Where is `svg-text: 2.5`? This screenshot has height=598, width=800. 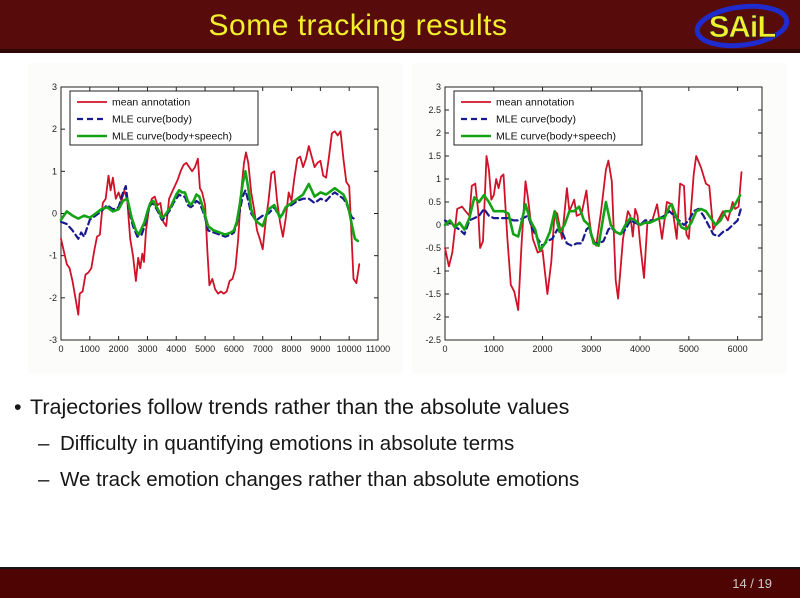 svg-text: 2.5 is located at coordinates (434, 110).